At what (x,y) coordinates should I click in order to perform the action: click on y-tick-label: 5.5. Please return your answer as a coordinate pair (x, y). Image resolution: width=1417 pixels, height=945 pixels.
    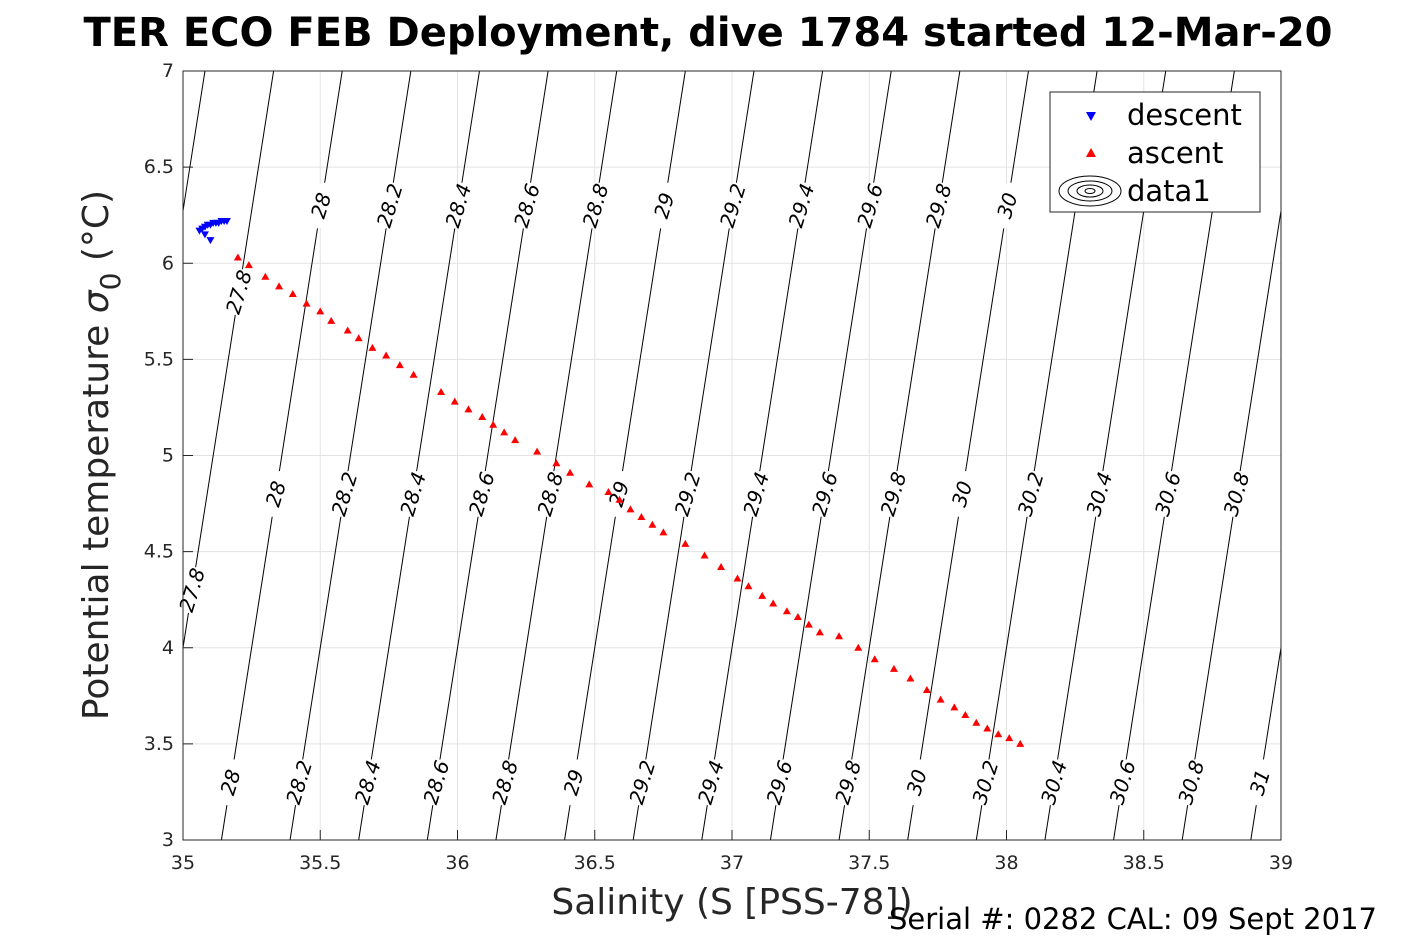
    Looking at the image, I should click on (159, 359).